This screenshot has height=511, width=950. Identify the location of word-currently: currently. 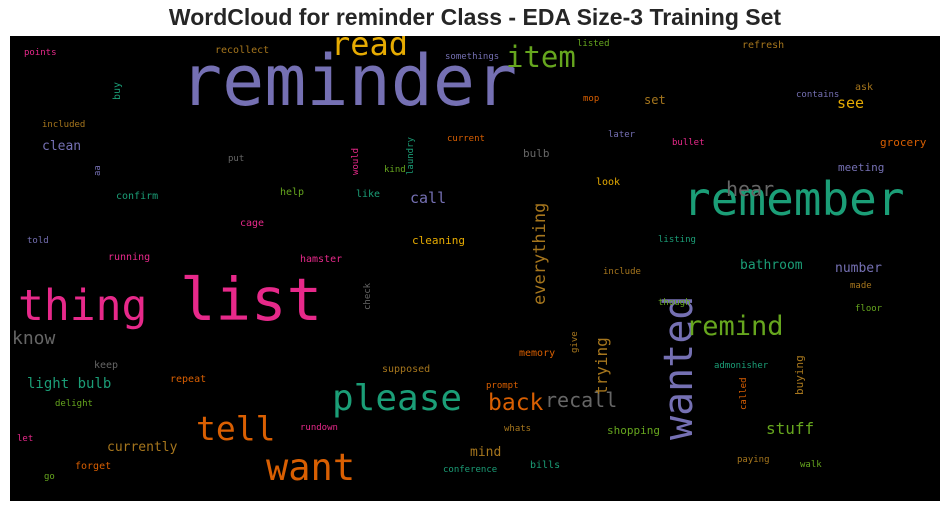
(142, 447).